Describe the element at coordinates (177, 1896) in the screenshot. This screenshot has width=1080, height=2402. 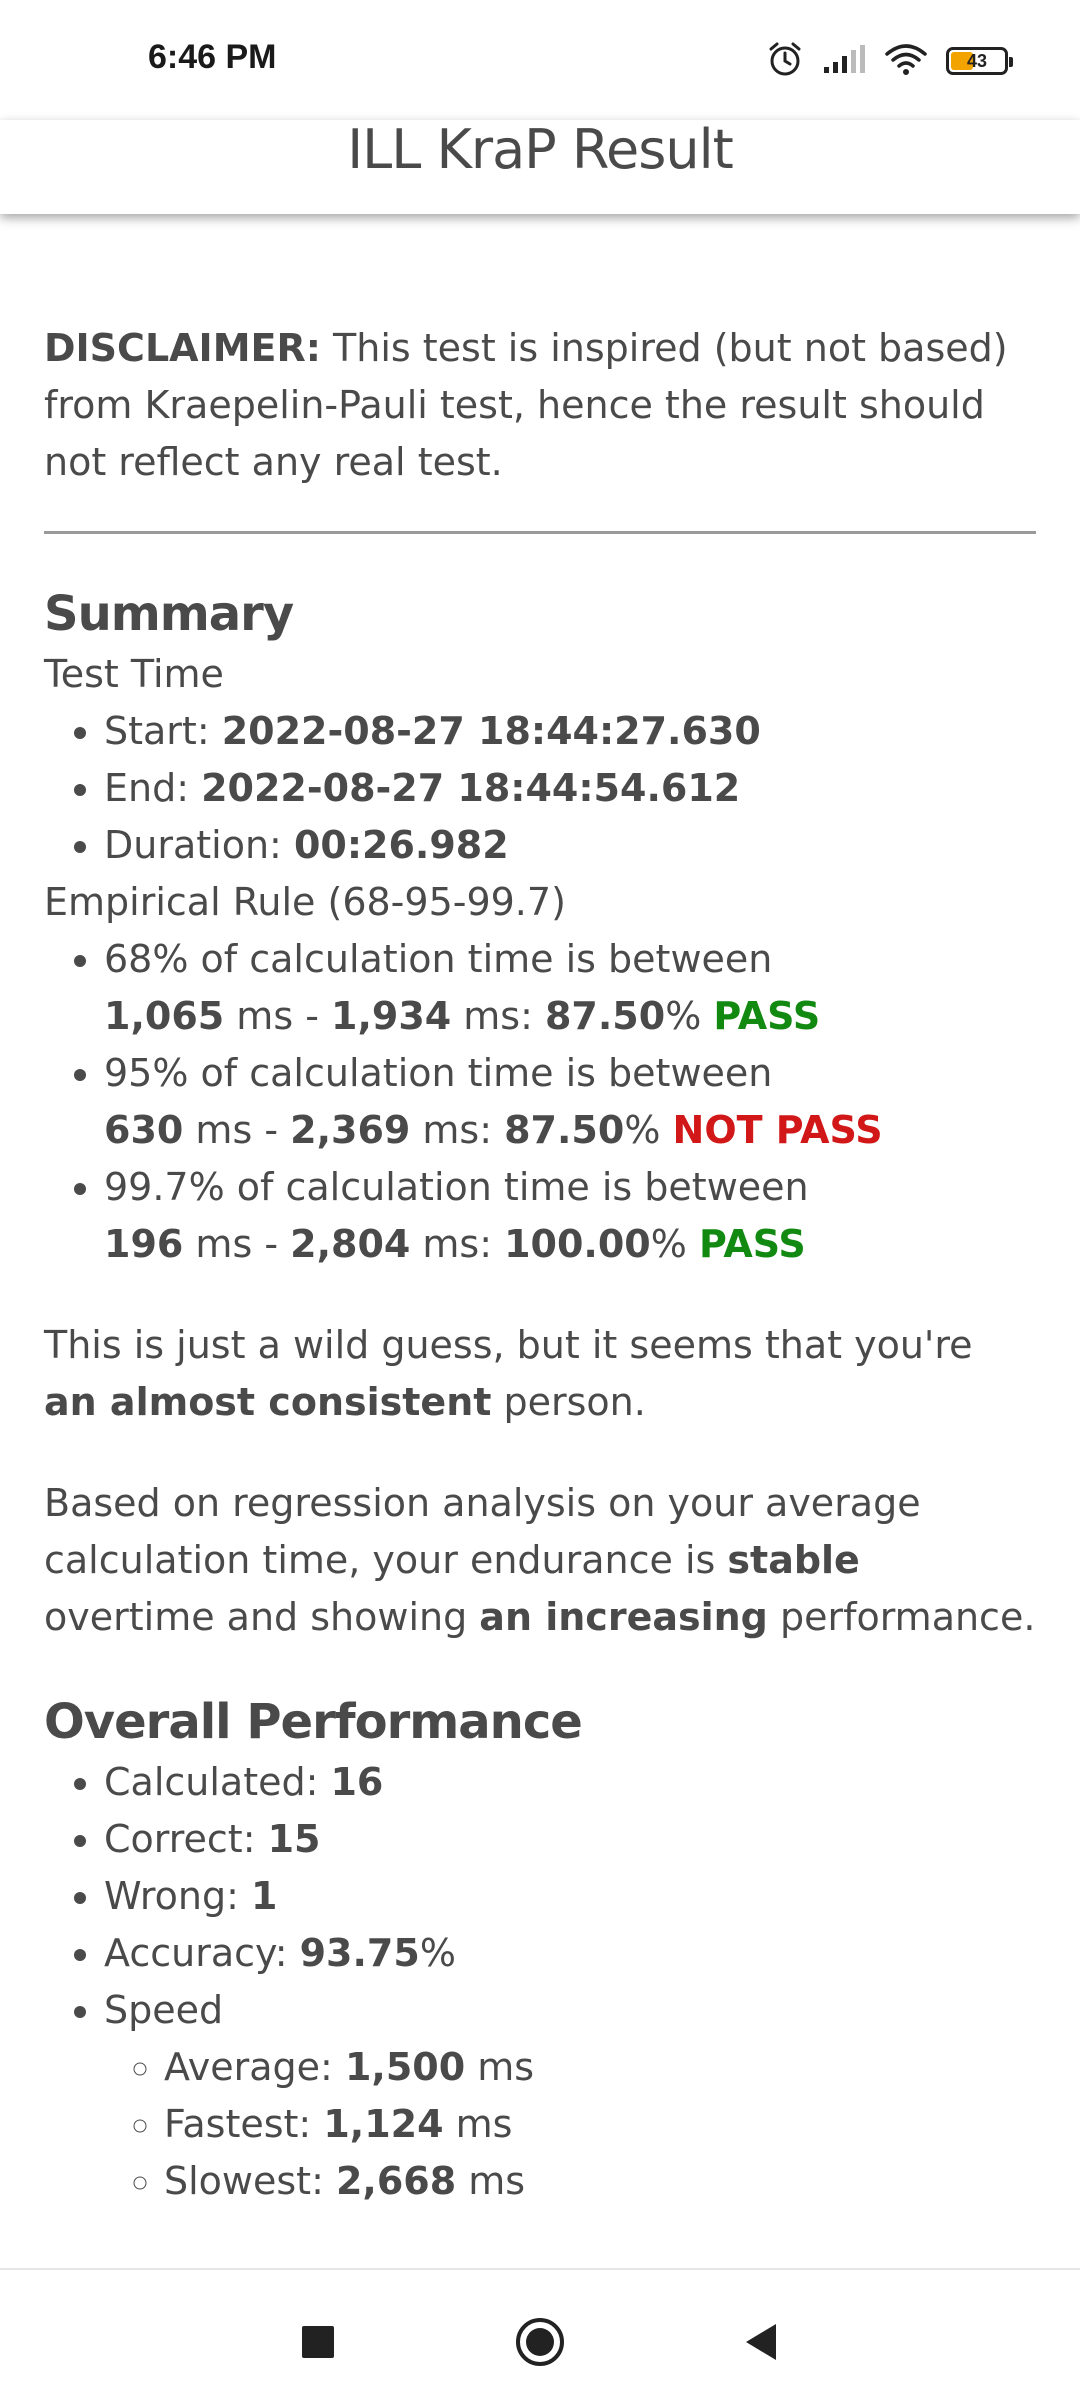
I see `wrong-label: Wrong:` at that location.